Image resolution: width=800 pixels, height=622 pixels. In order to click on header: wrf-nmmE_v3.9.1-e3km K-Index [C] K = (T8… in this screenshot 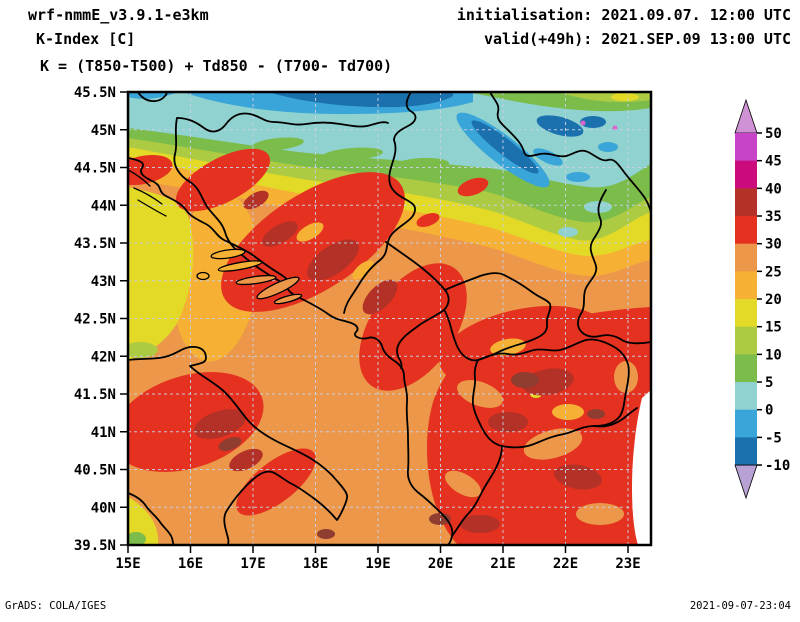, I will do `click(409, 40)`.